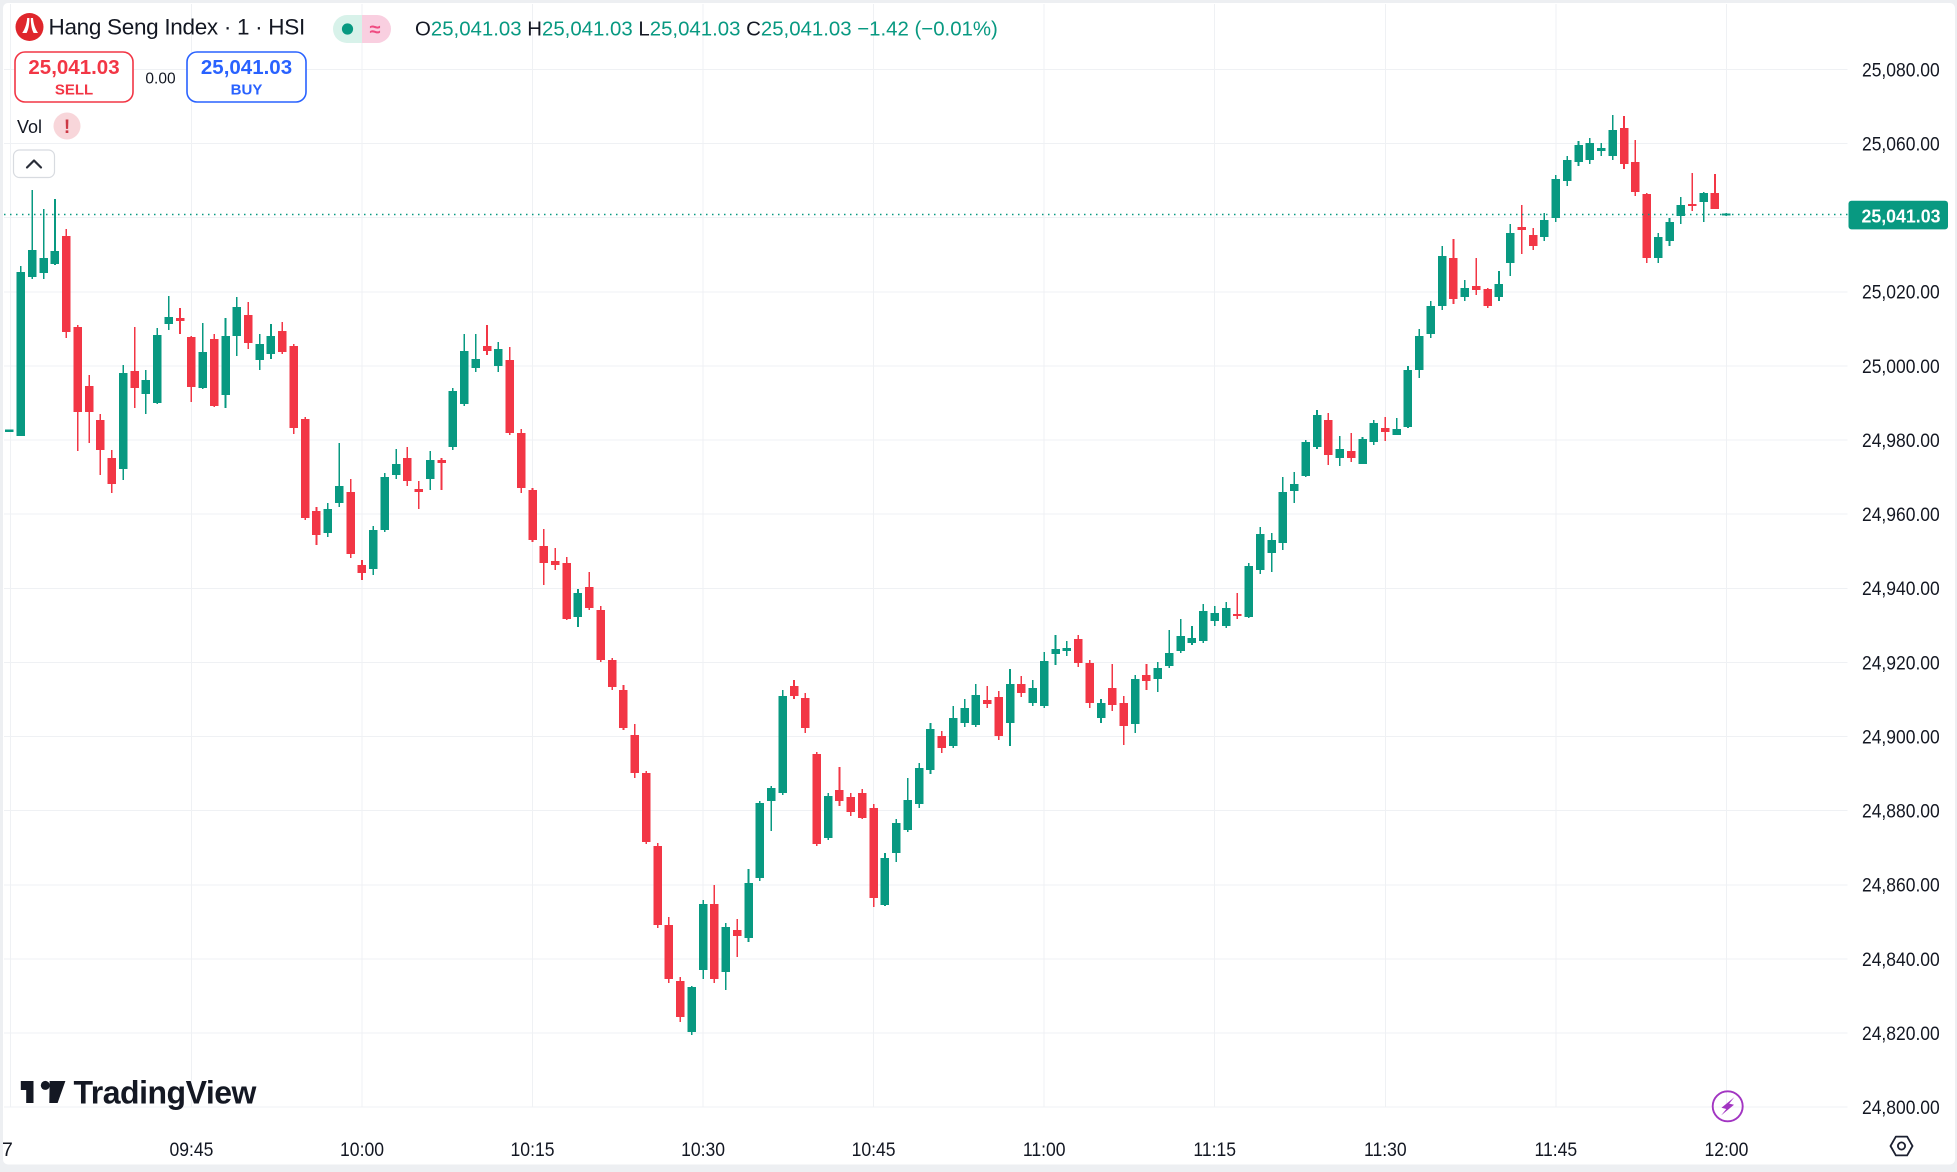 The width and height of the screenshot is (1957, 1172). Describe the element at coordinates (74, 90) in the screenshot. I see `svg-text: SELL` at that location.